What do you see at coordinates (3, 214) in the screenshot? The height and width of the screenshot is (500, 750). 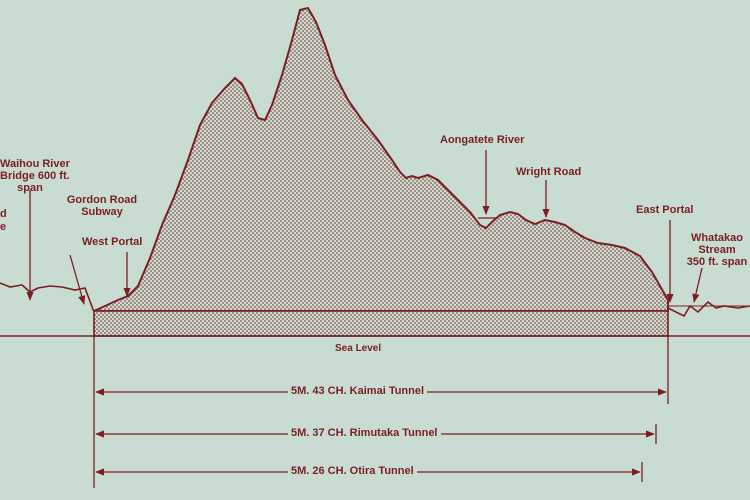 I see `label-edge-d: d` at bounding box center [3, 214].